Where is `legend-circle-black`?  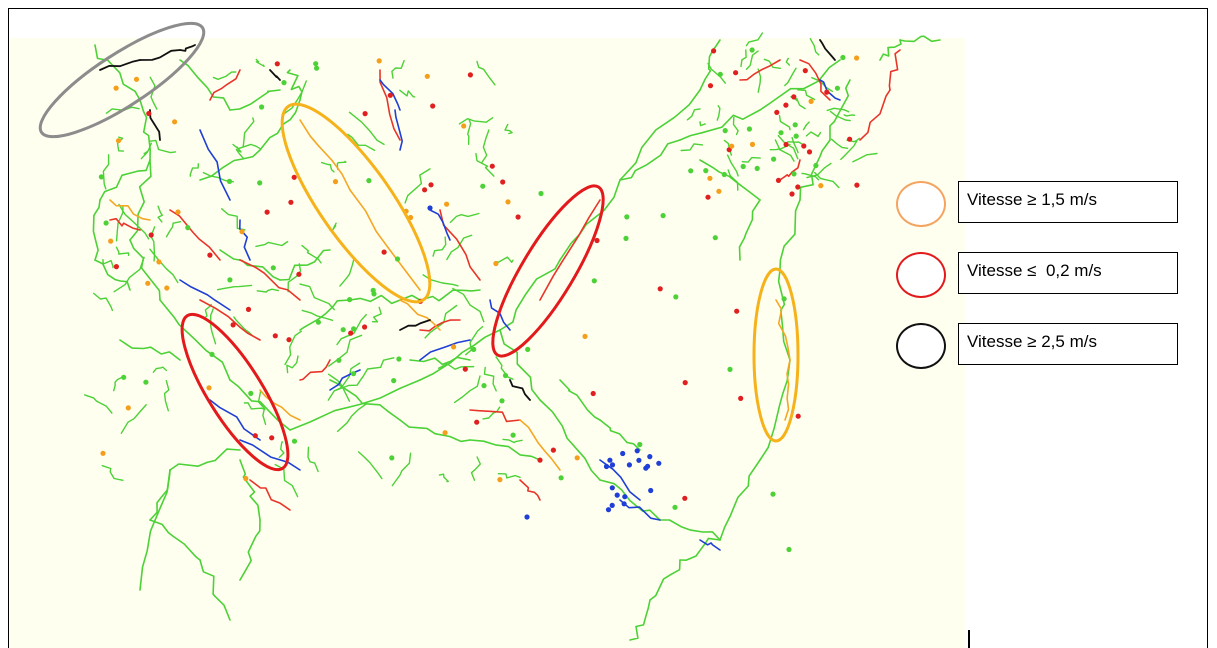
legend-circle-black is located at coordinates (921, 346).